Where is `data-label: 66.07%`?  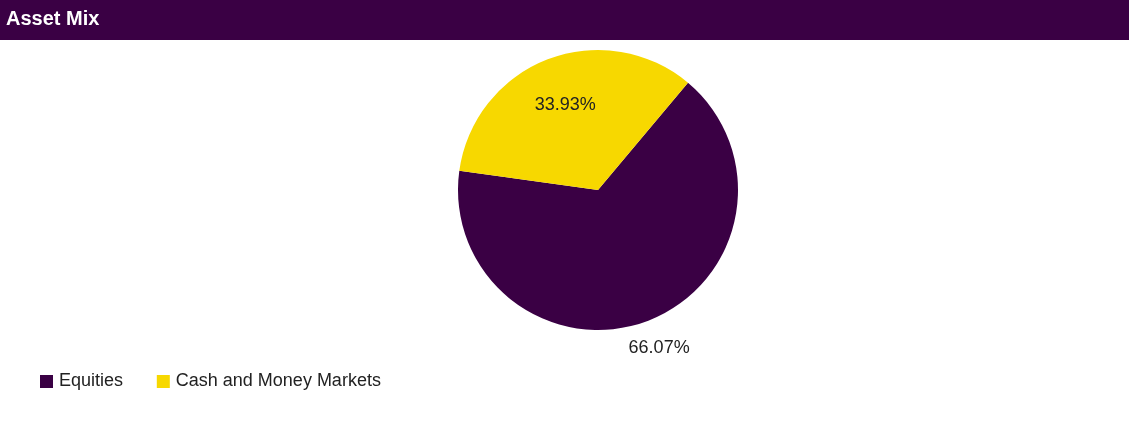 data-label: 66.07% is located at coordinates (659, 347).